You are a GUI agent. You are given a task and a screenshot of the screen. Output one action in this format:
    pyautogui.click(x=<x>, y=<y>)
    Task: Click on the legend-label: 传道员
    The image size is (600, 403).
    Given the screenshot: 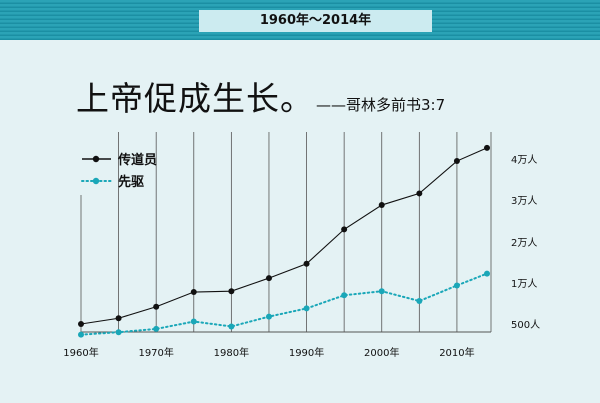 What is the action you would take?
    pyautogui.click(x=137, y=160)
    